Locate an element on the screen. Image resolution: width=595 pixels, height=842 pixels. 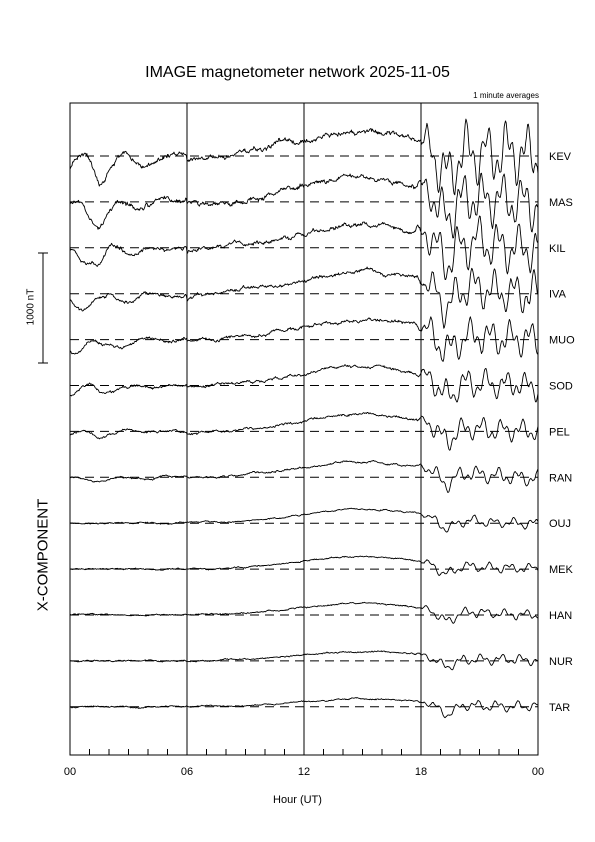
trace-mek is located at coordinates (304, 565).